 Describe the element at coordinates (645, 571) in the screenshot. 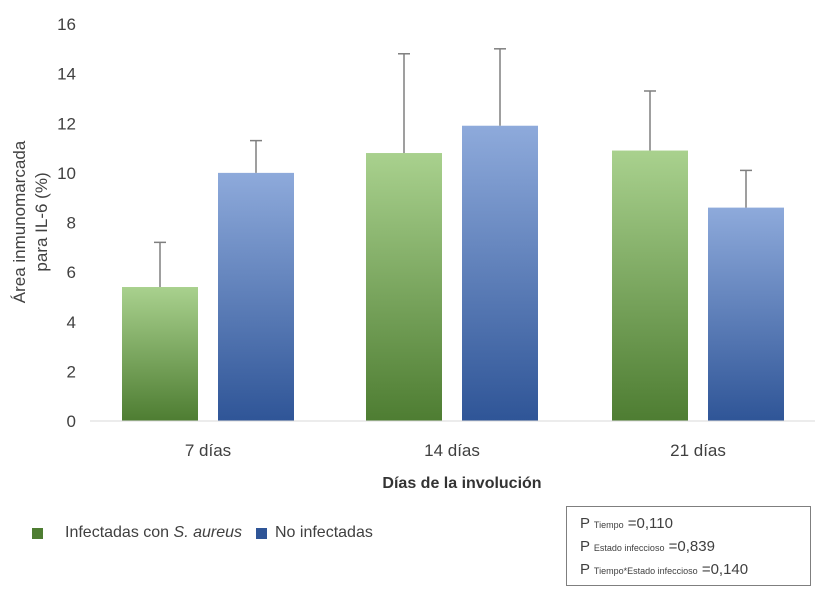

I see `p-subscript: Tiempo*Estado infeccioso` at that location.